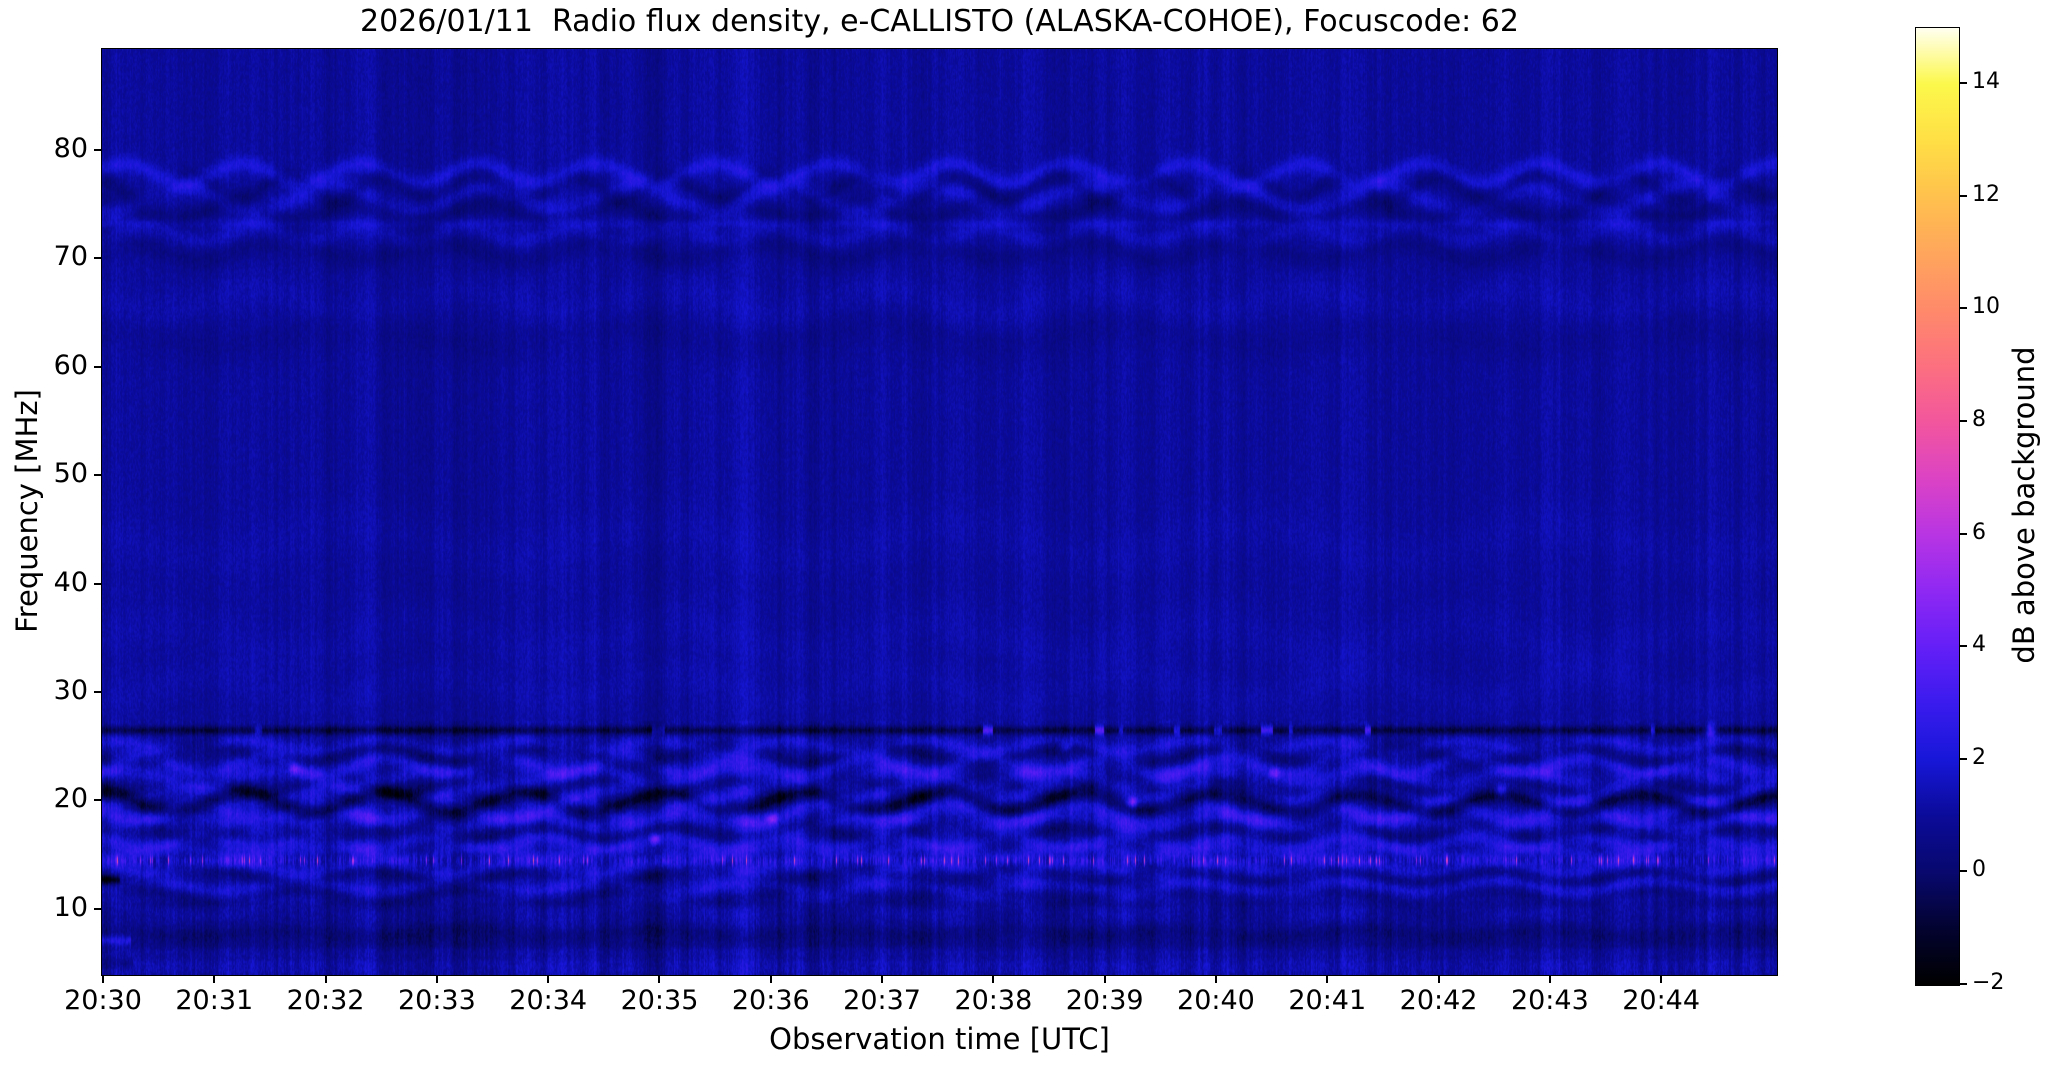  I want to click on colorbar-tick-label: 0, so click(1979, 870).